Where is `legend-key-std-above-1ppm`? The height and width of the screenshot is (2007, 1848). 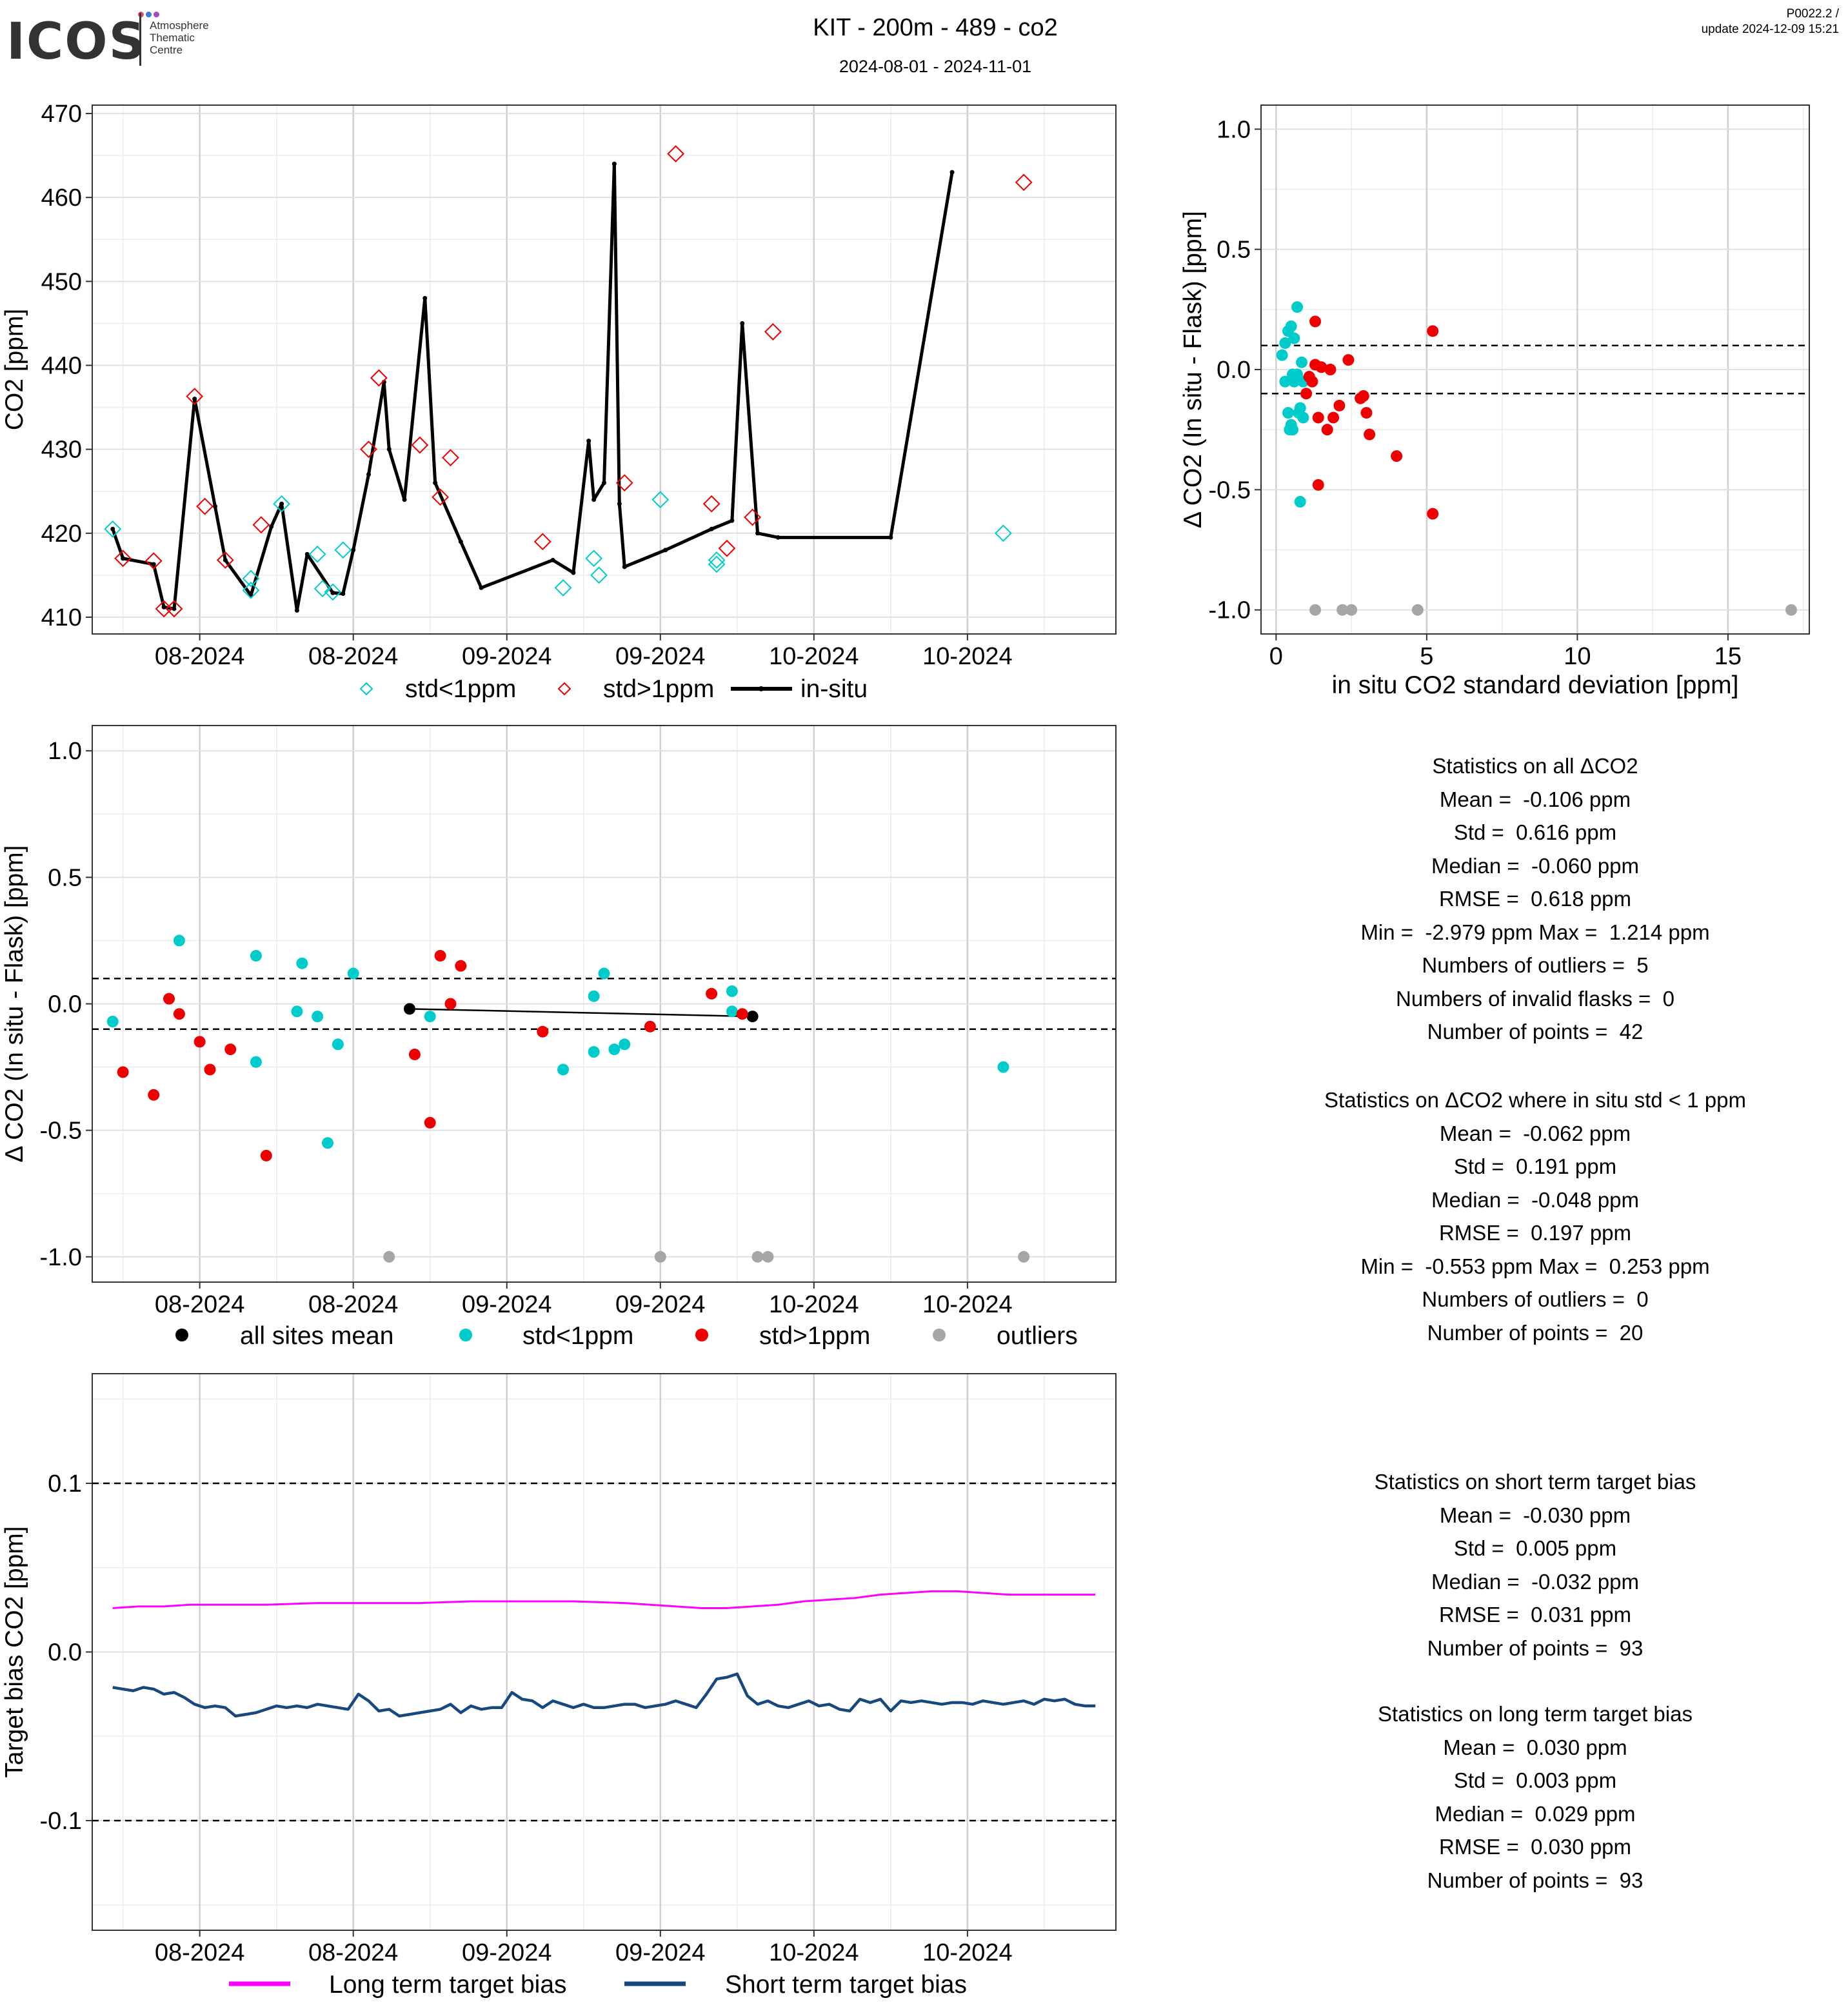 legend-key-std-above-1ppm is located at coordinates (701, 1335).